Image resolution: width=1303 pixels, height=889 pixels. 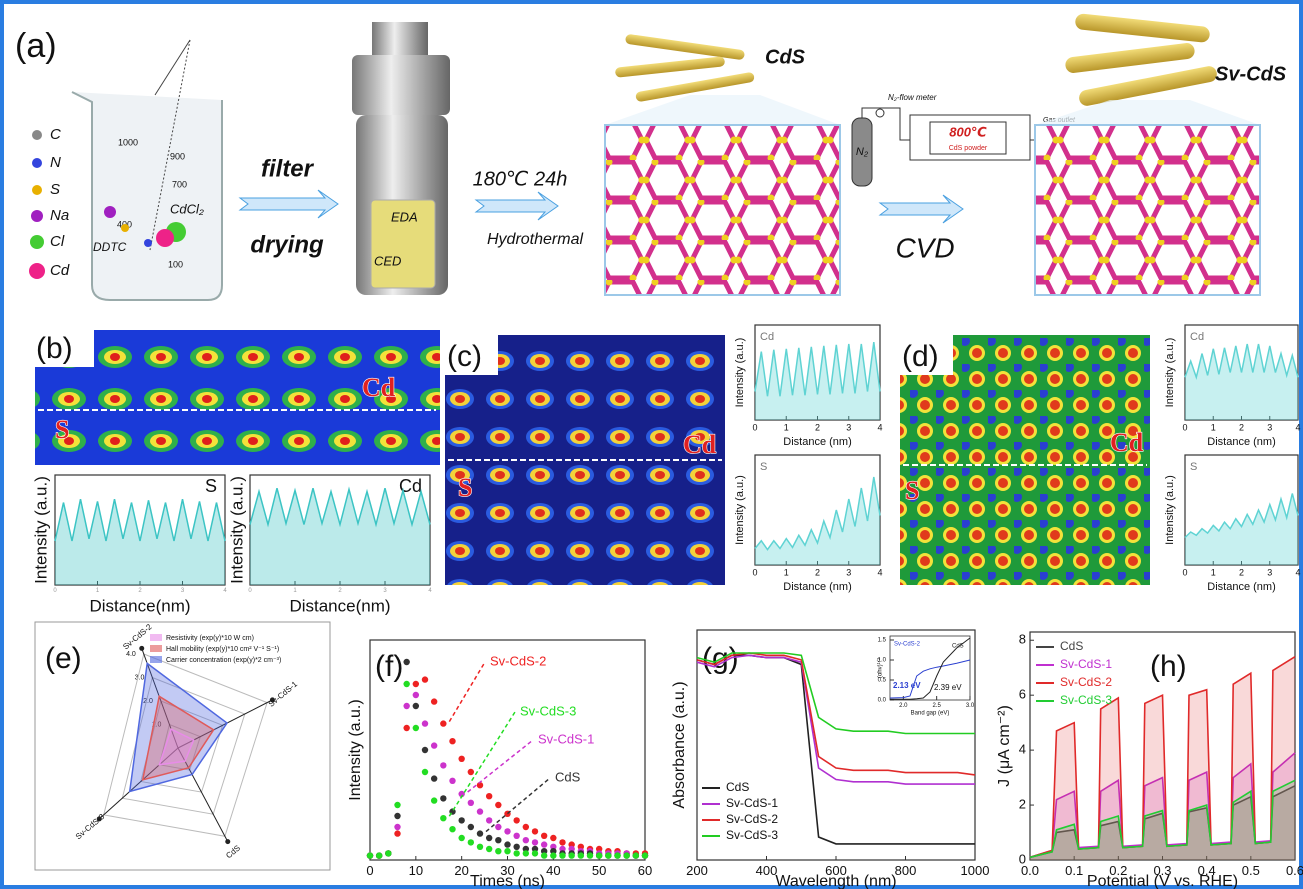 What do you see at coordinates (387, 260) in the screenshot?
I see `solvent-label: CED` at bounding box center [387, 260].